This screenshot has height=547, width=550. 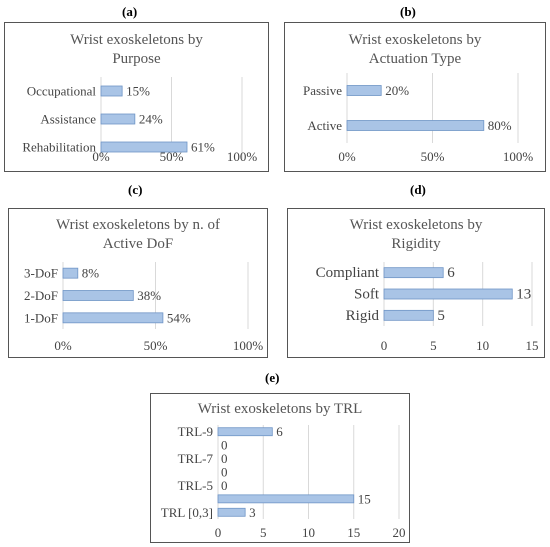 What do you see at coordinates (500, 125) in the screenshot?
I see `value-label: 80%` at bounding box center [500, 125].